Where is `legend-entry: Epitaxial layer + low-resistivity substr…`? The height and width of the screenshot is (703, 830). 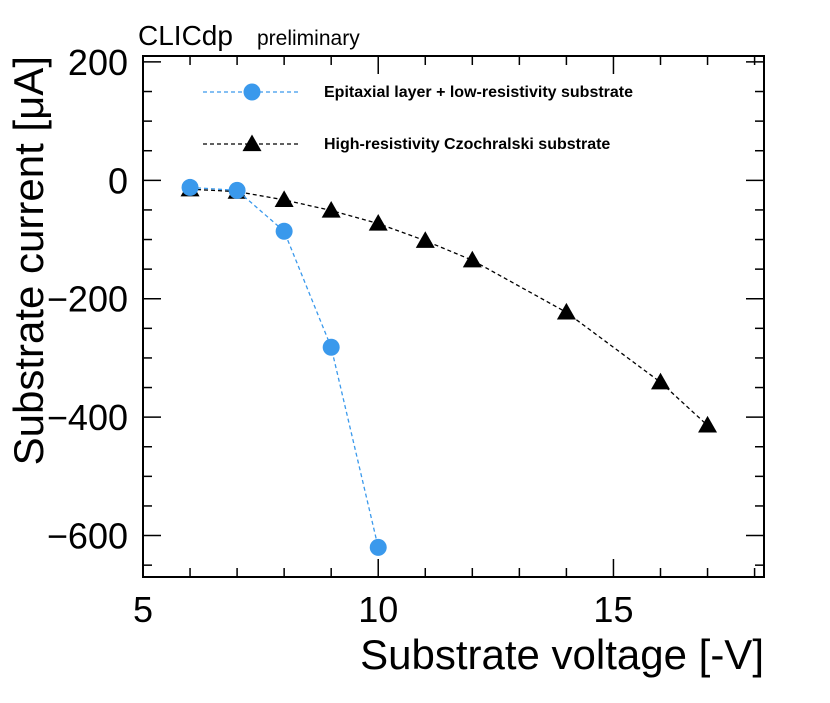
legend-entry: Epitaxial layer + low-resistivity substr… is located at coordinates (418, 92).